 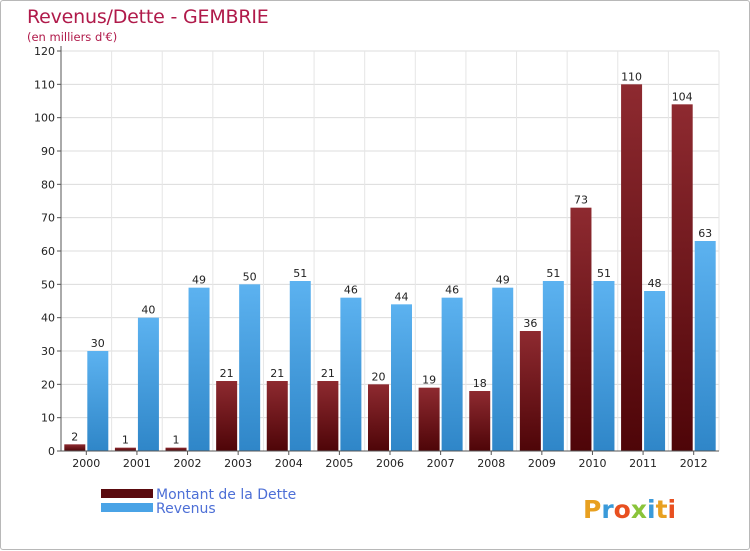 I want to click on chart-subtitle: (en milliers d'€), so click(x=72, y=37).